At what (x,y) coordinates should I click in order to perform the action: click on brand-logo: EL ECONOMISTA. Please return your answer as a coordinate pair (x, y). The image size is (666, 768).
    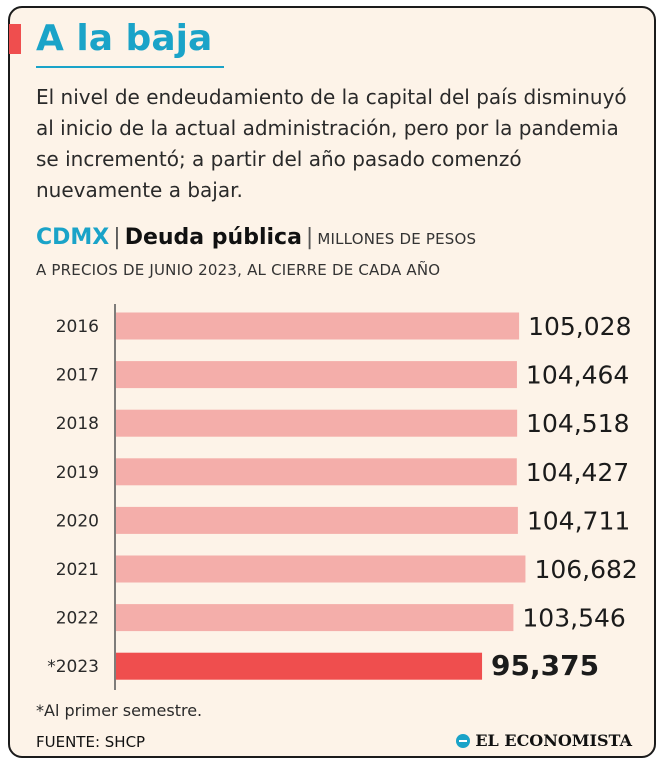
    Looking at the image, I should click on (544, 740).